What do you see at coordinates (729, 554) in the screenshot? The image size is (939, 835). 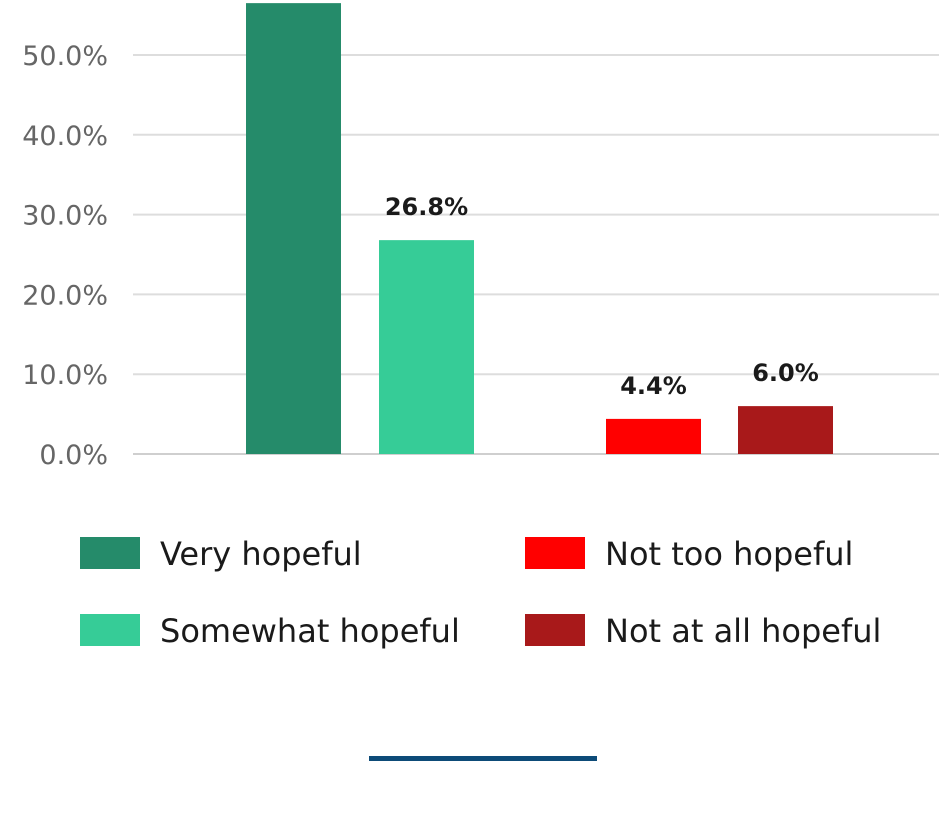 I see `legend-label: Not too hopeful` at bounding box center [729, 554].